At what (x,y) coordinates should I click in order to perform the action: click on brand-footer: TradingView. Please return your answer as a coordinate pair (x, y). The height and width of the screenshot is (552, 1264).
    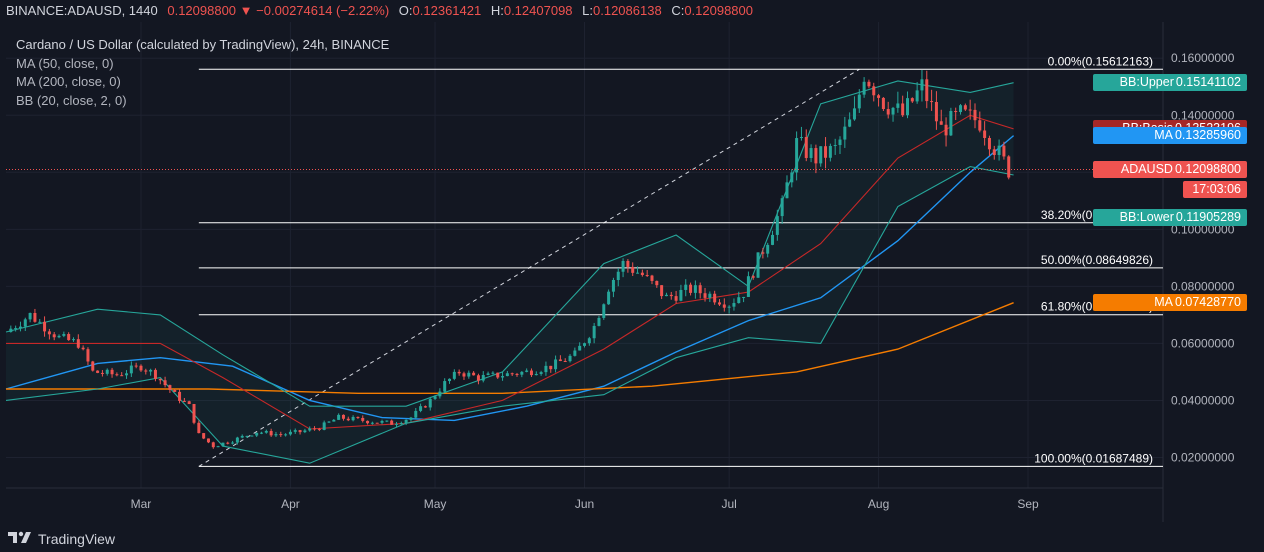
    Looking at the image, I should click on (61, 538).